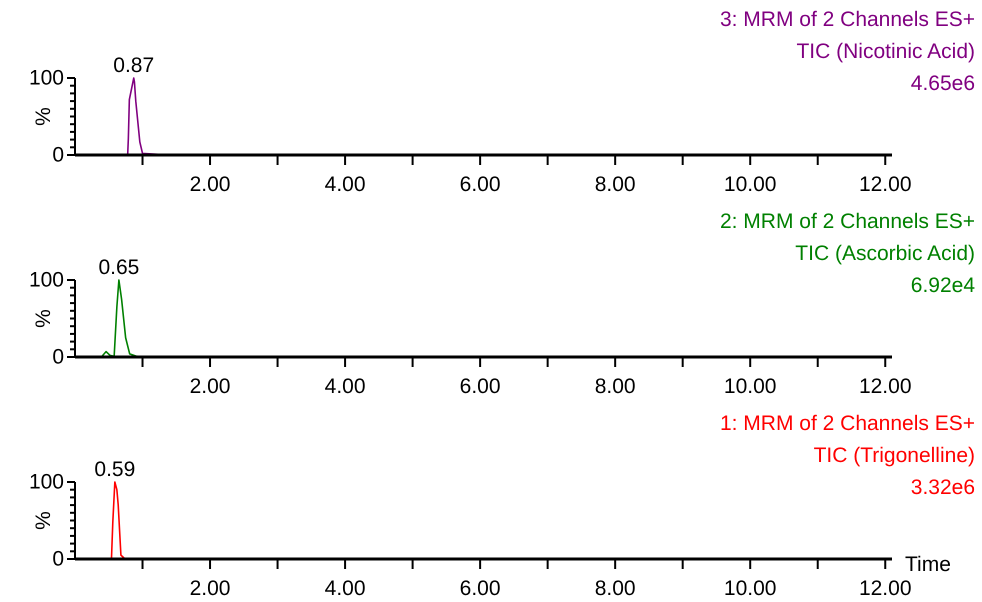  I want to click on chart-title: 1: MRM of 2 Channels ES+, so click(847, 423).